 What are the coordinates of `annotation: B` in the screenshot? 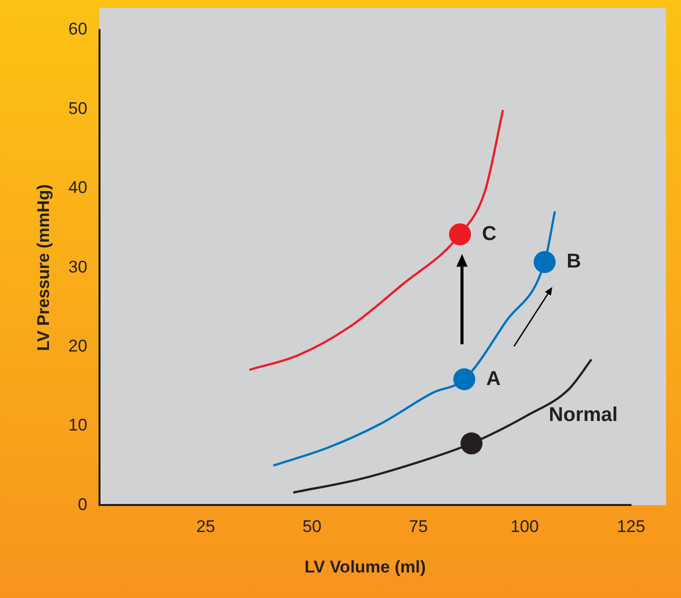 It's located at (574, 261).